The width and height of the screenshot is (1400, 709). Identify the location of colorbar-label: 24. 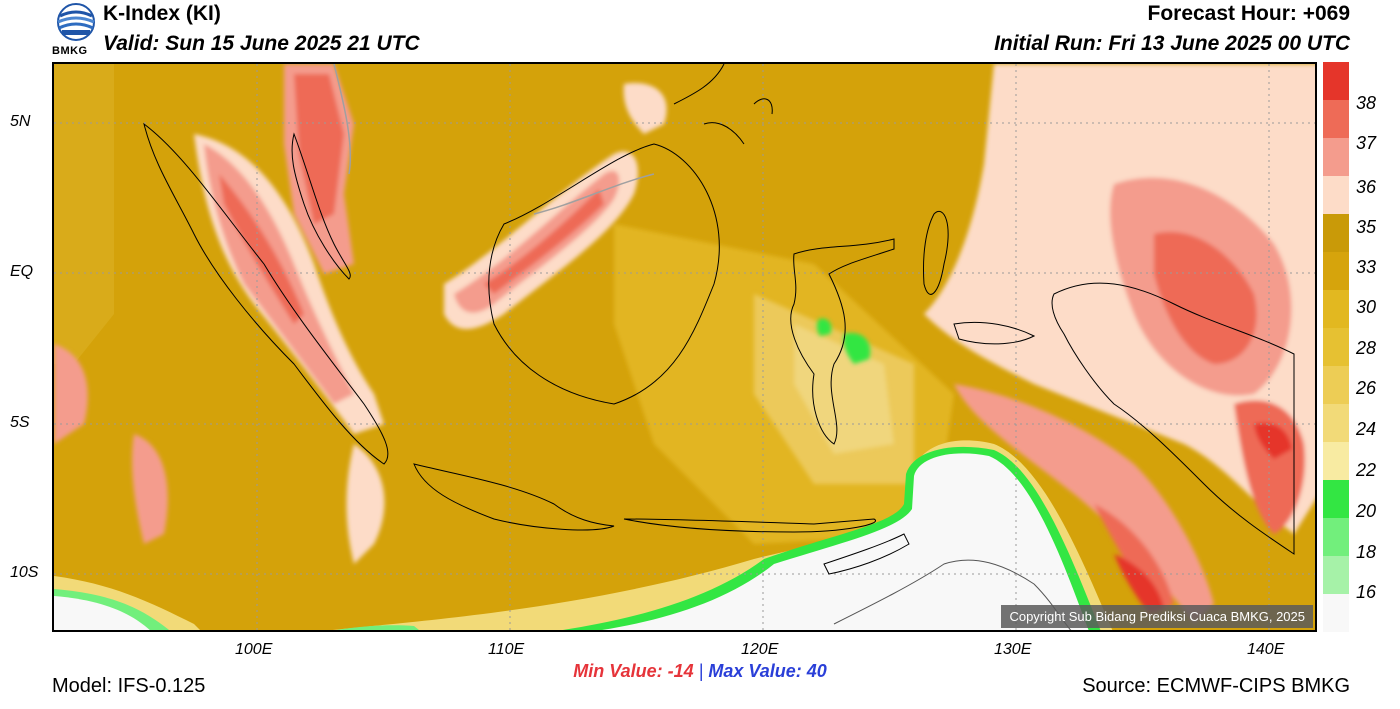
(1366, 429).